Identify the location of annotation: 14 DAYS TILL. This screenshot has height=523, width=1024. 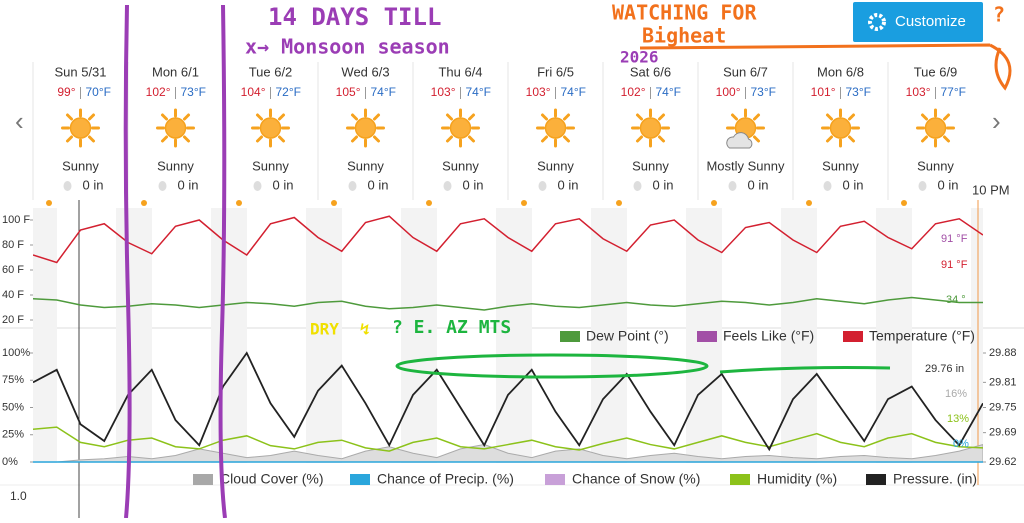
(354, 17).